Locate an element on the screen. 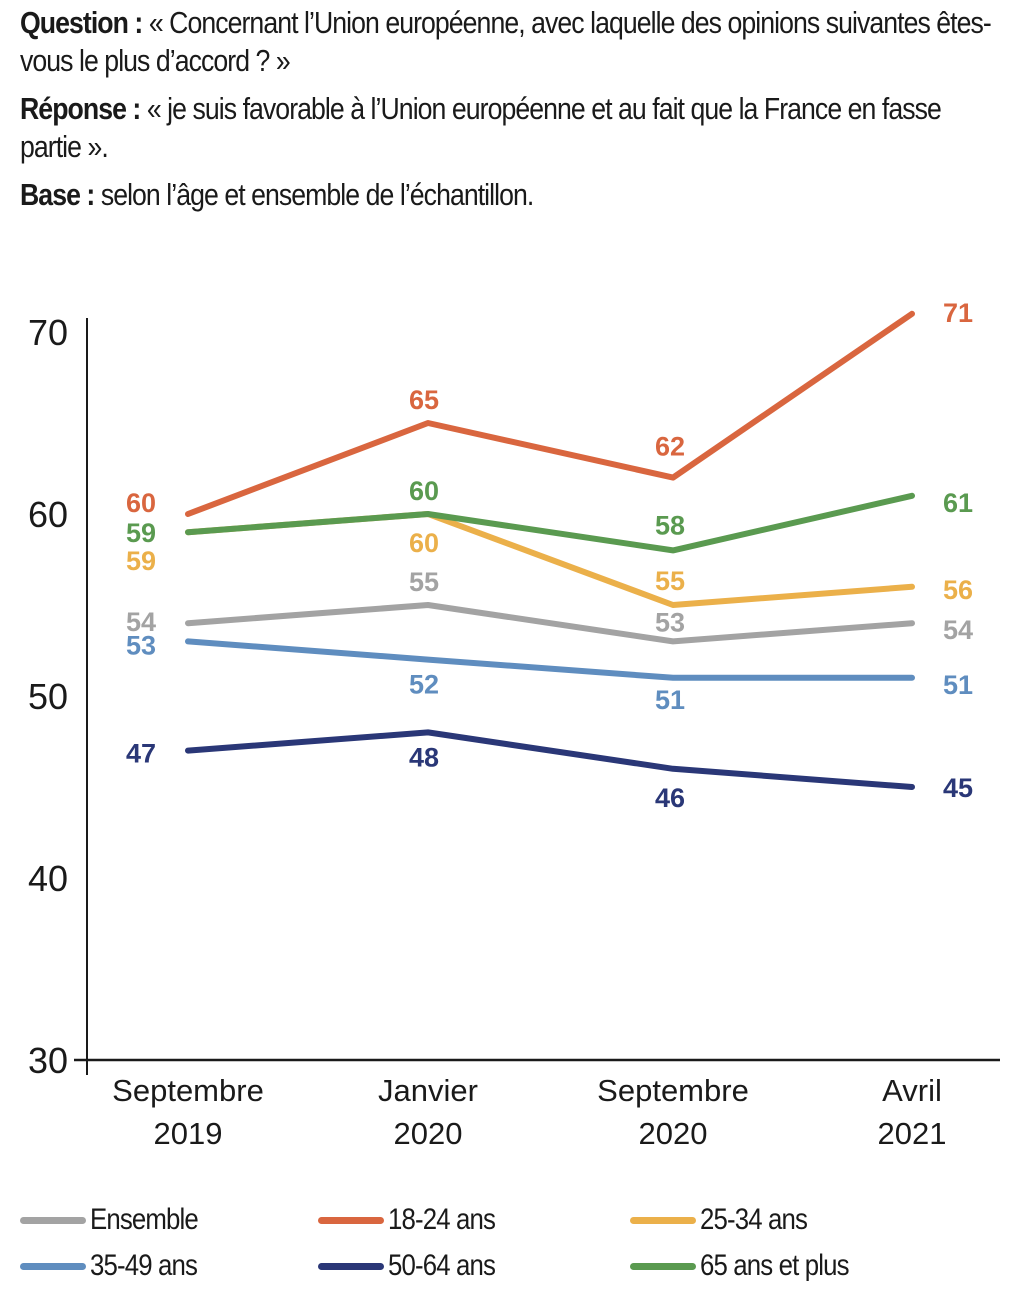 The image size is (1012, 1296). response-label: Réponse : is located at coordinates (80, 108).